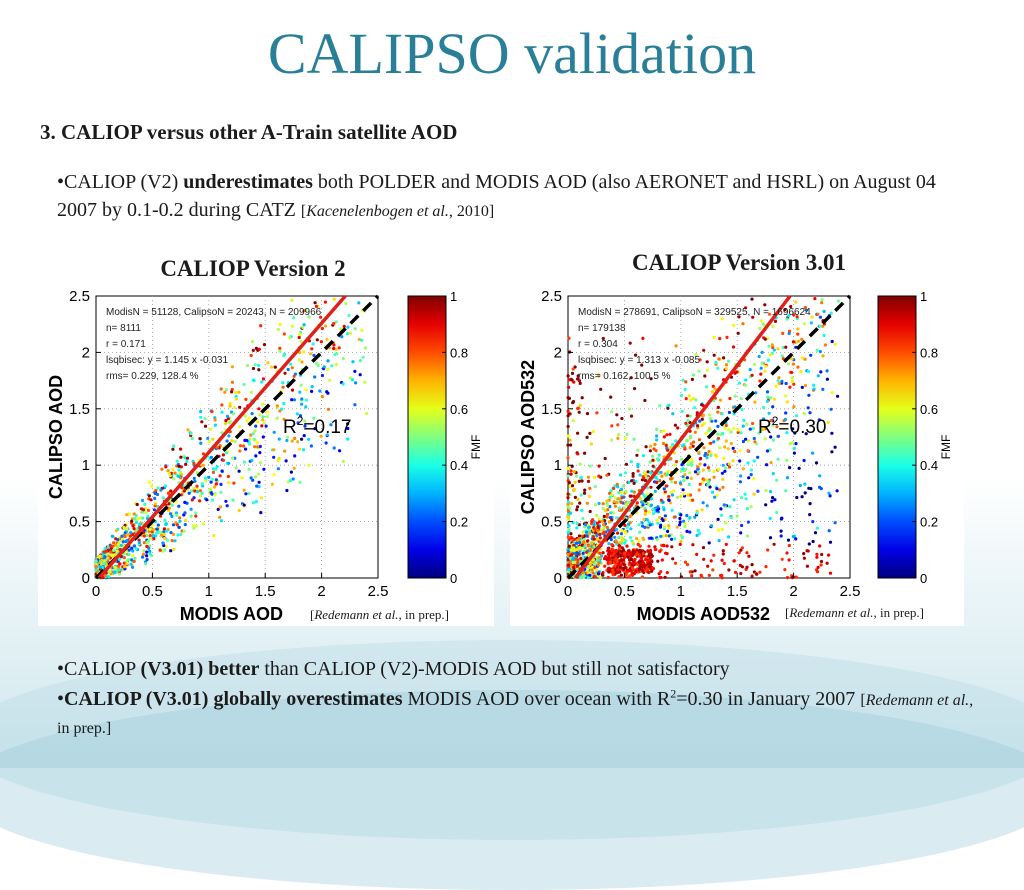 The image size is (1024, 890). I want to click on colorbar-tick-label: 0, so click(923, 578).